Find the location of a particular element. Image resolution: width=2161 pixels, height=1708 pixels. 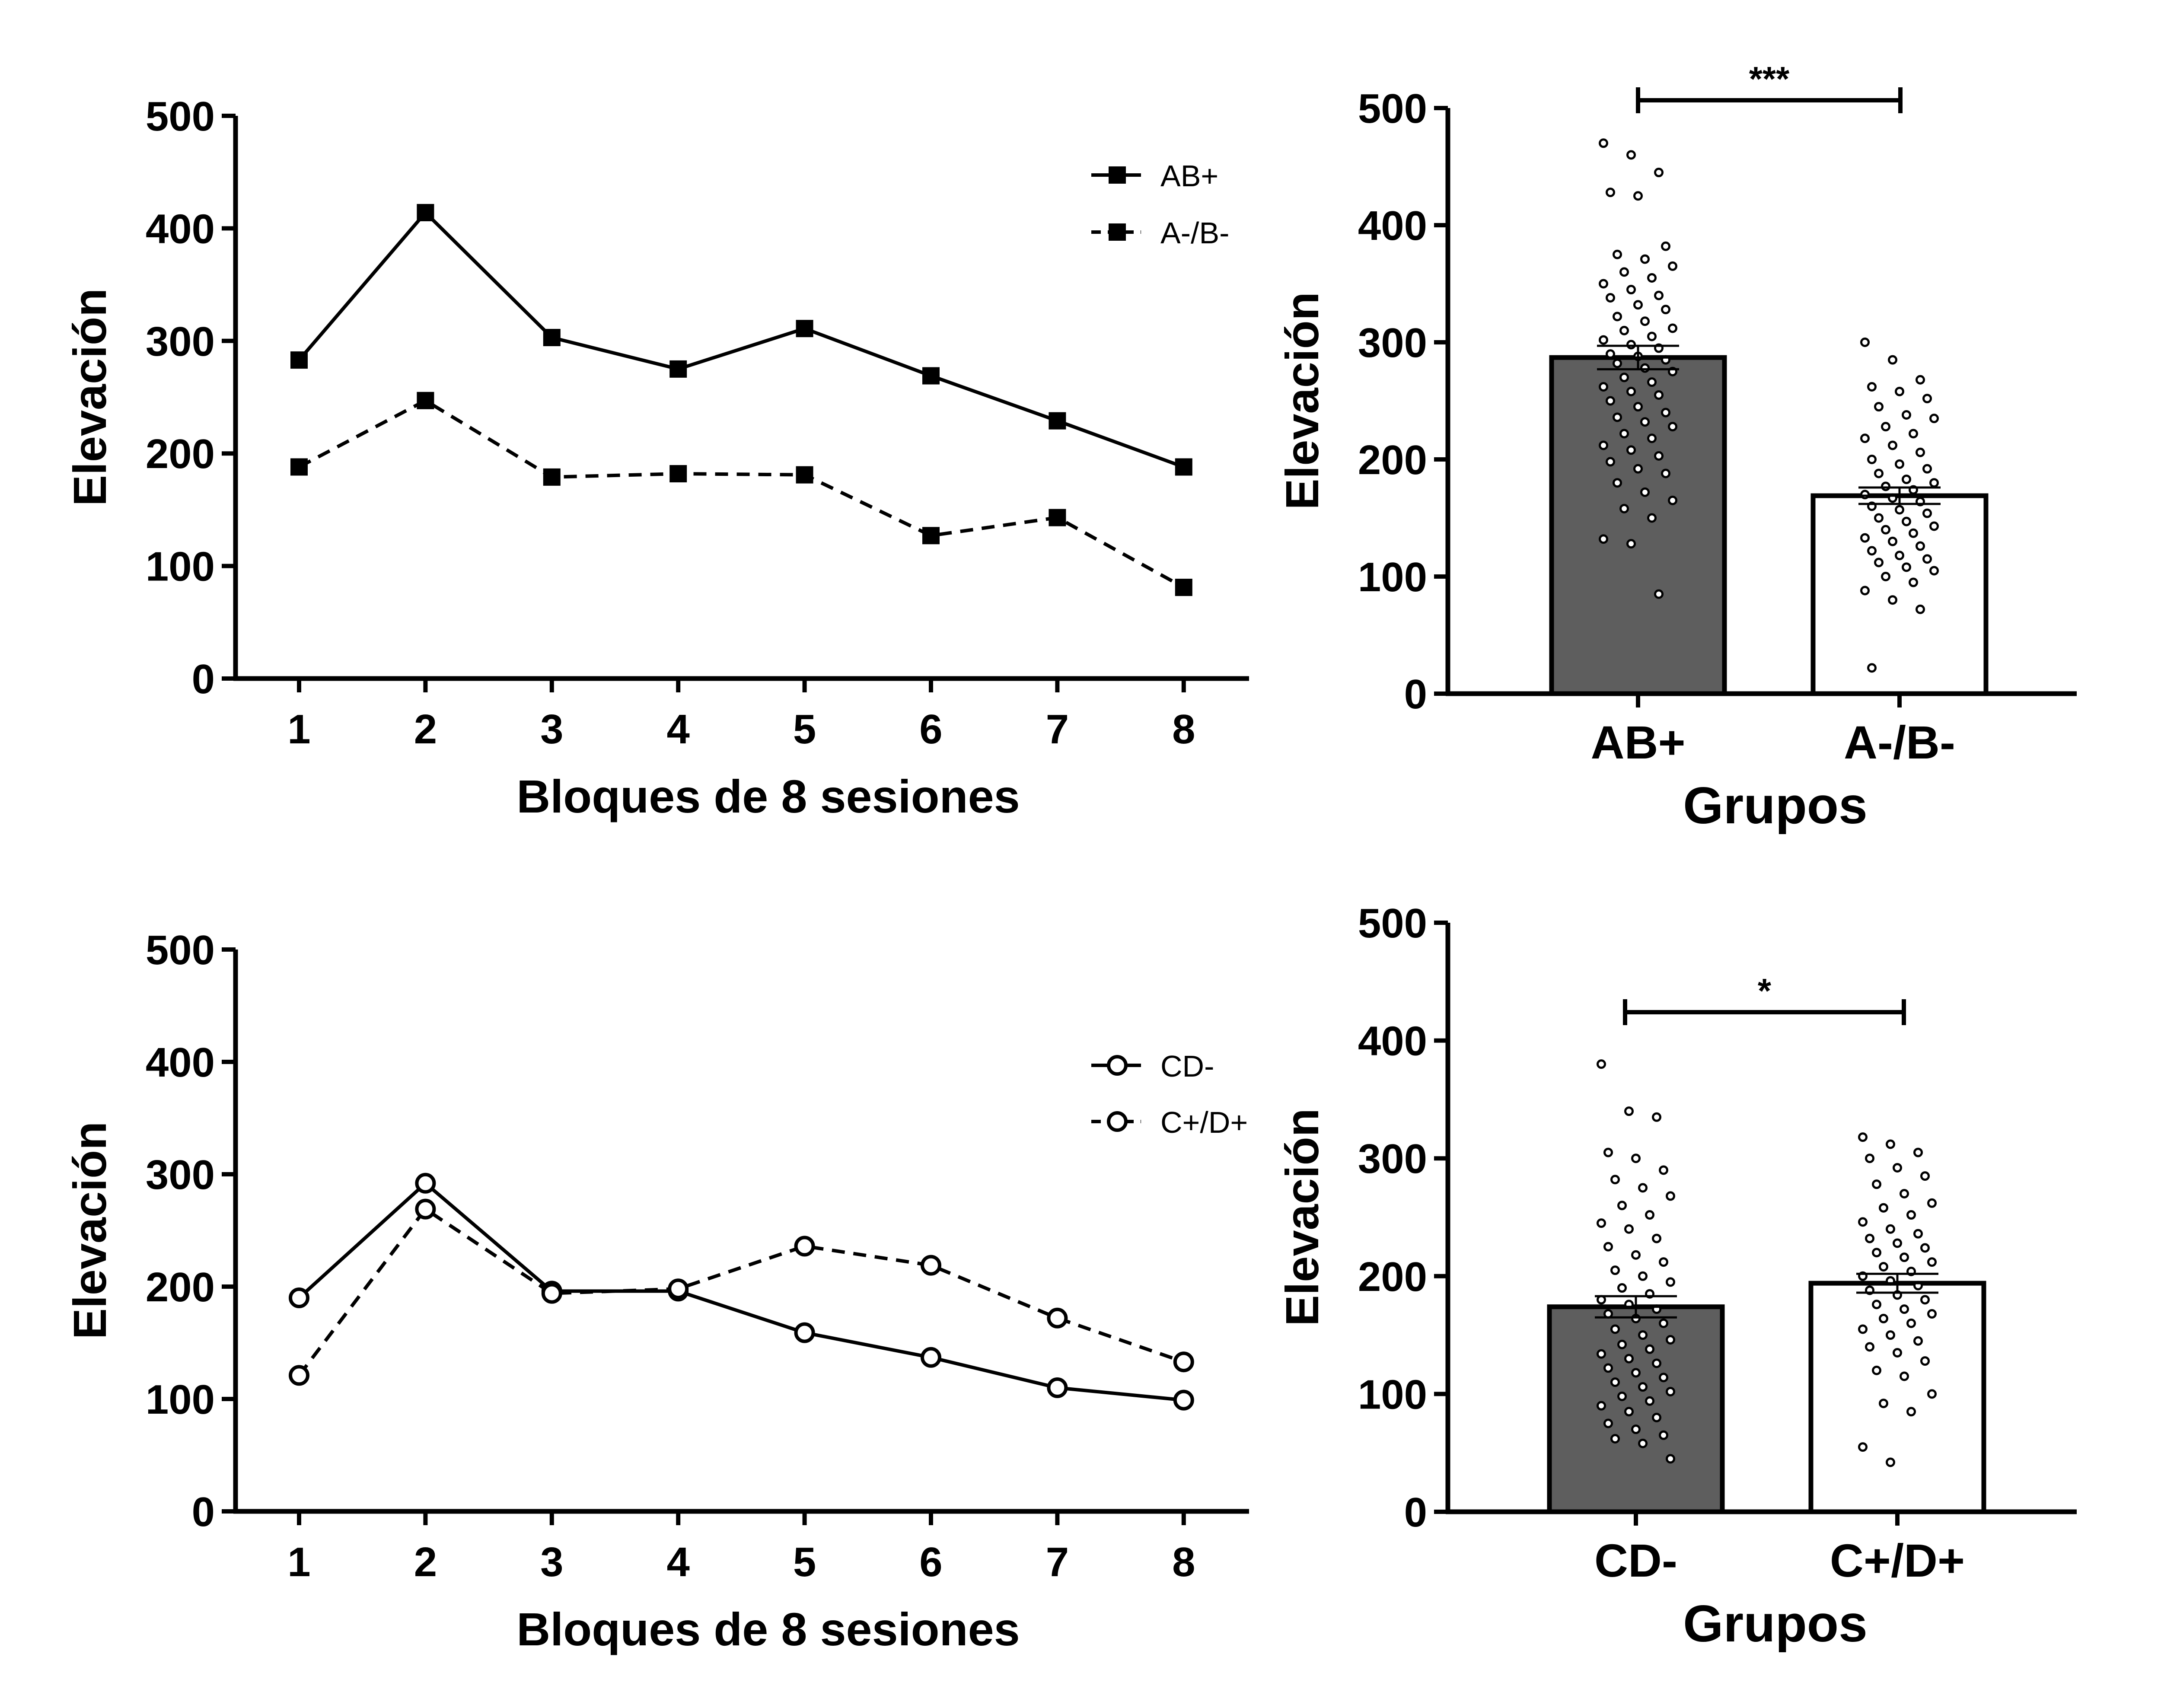

x-tick-label: 1 is located at coordinates (298, 729).